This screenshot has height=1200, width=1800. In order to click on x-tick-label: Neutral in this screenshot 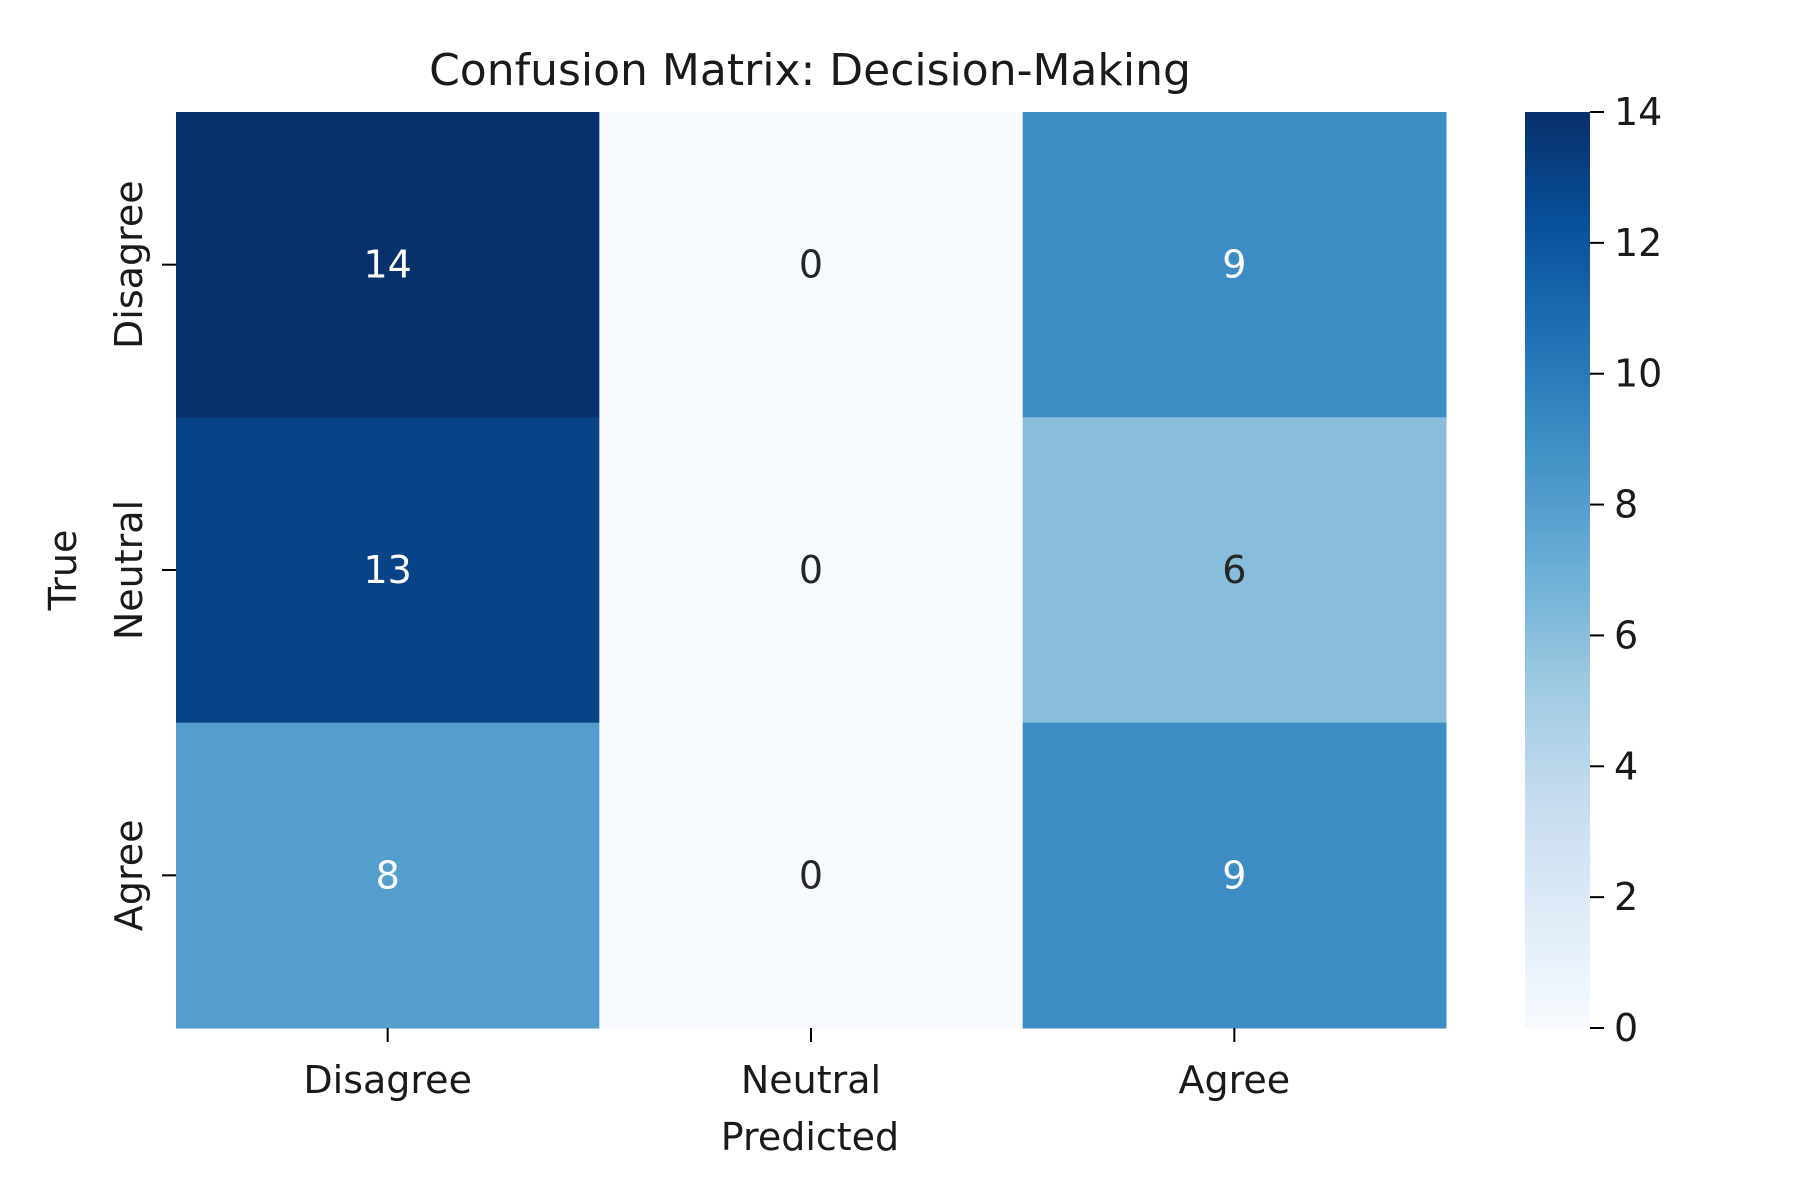, I will do `click(811, 1080)`.